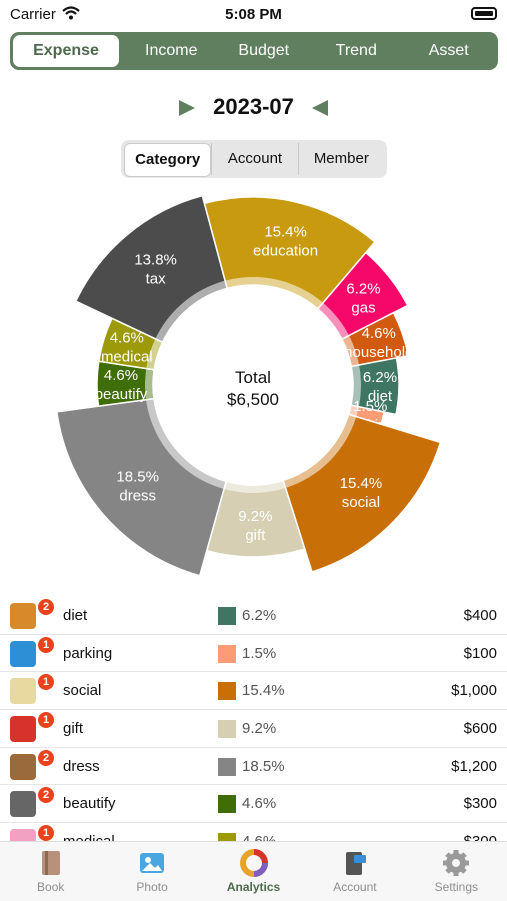 This screenshot has width=507, height=901. What do you see at coordinates (23, 691) in the screenshot?
I see `champagne-icon` at bounding box center [23, 691].